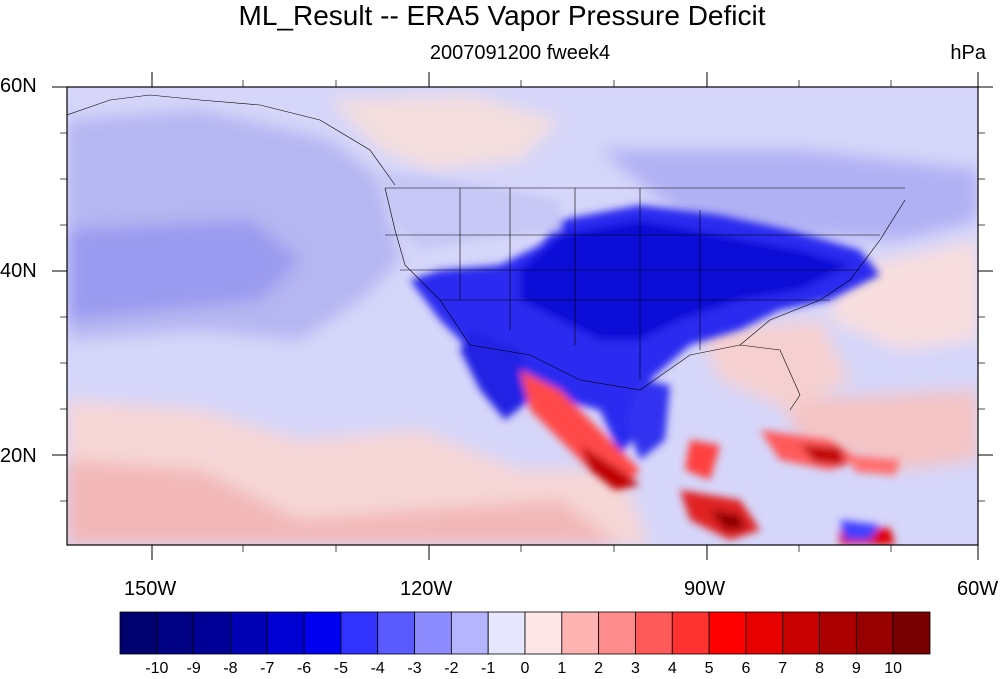 The width and height of the screenshot is (1004, 679). What do you see at coordinates (520, 53) in the screenshot?
I see `chart-subtitle: 2007091200 fweek4` at bounding box center [520, 53].